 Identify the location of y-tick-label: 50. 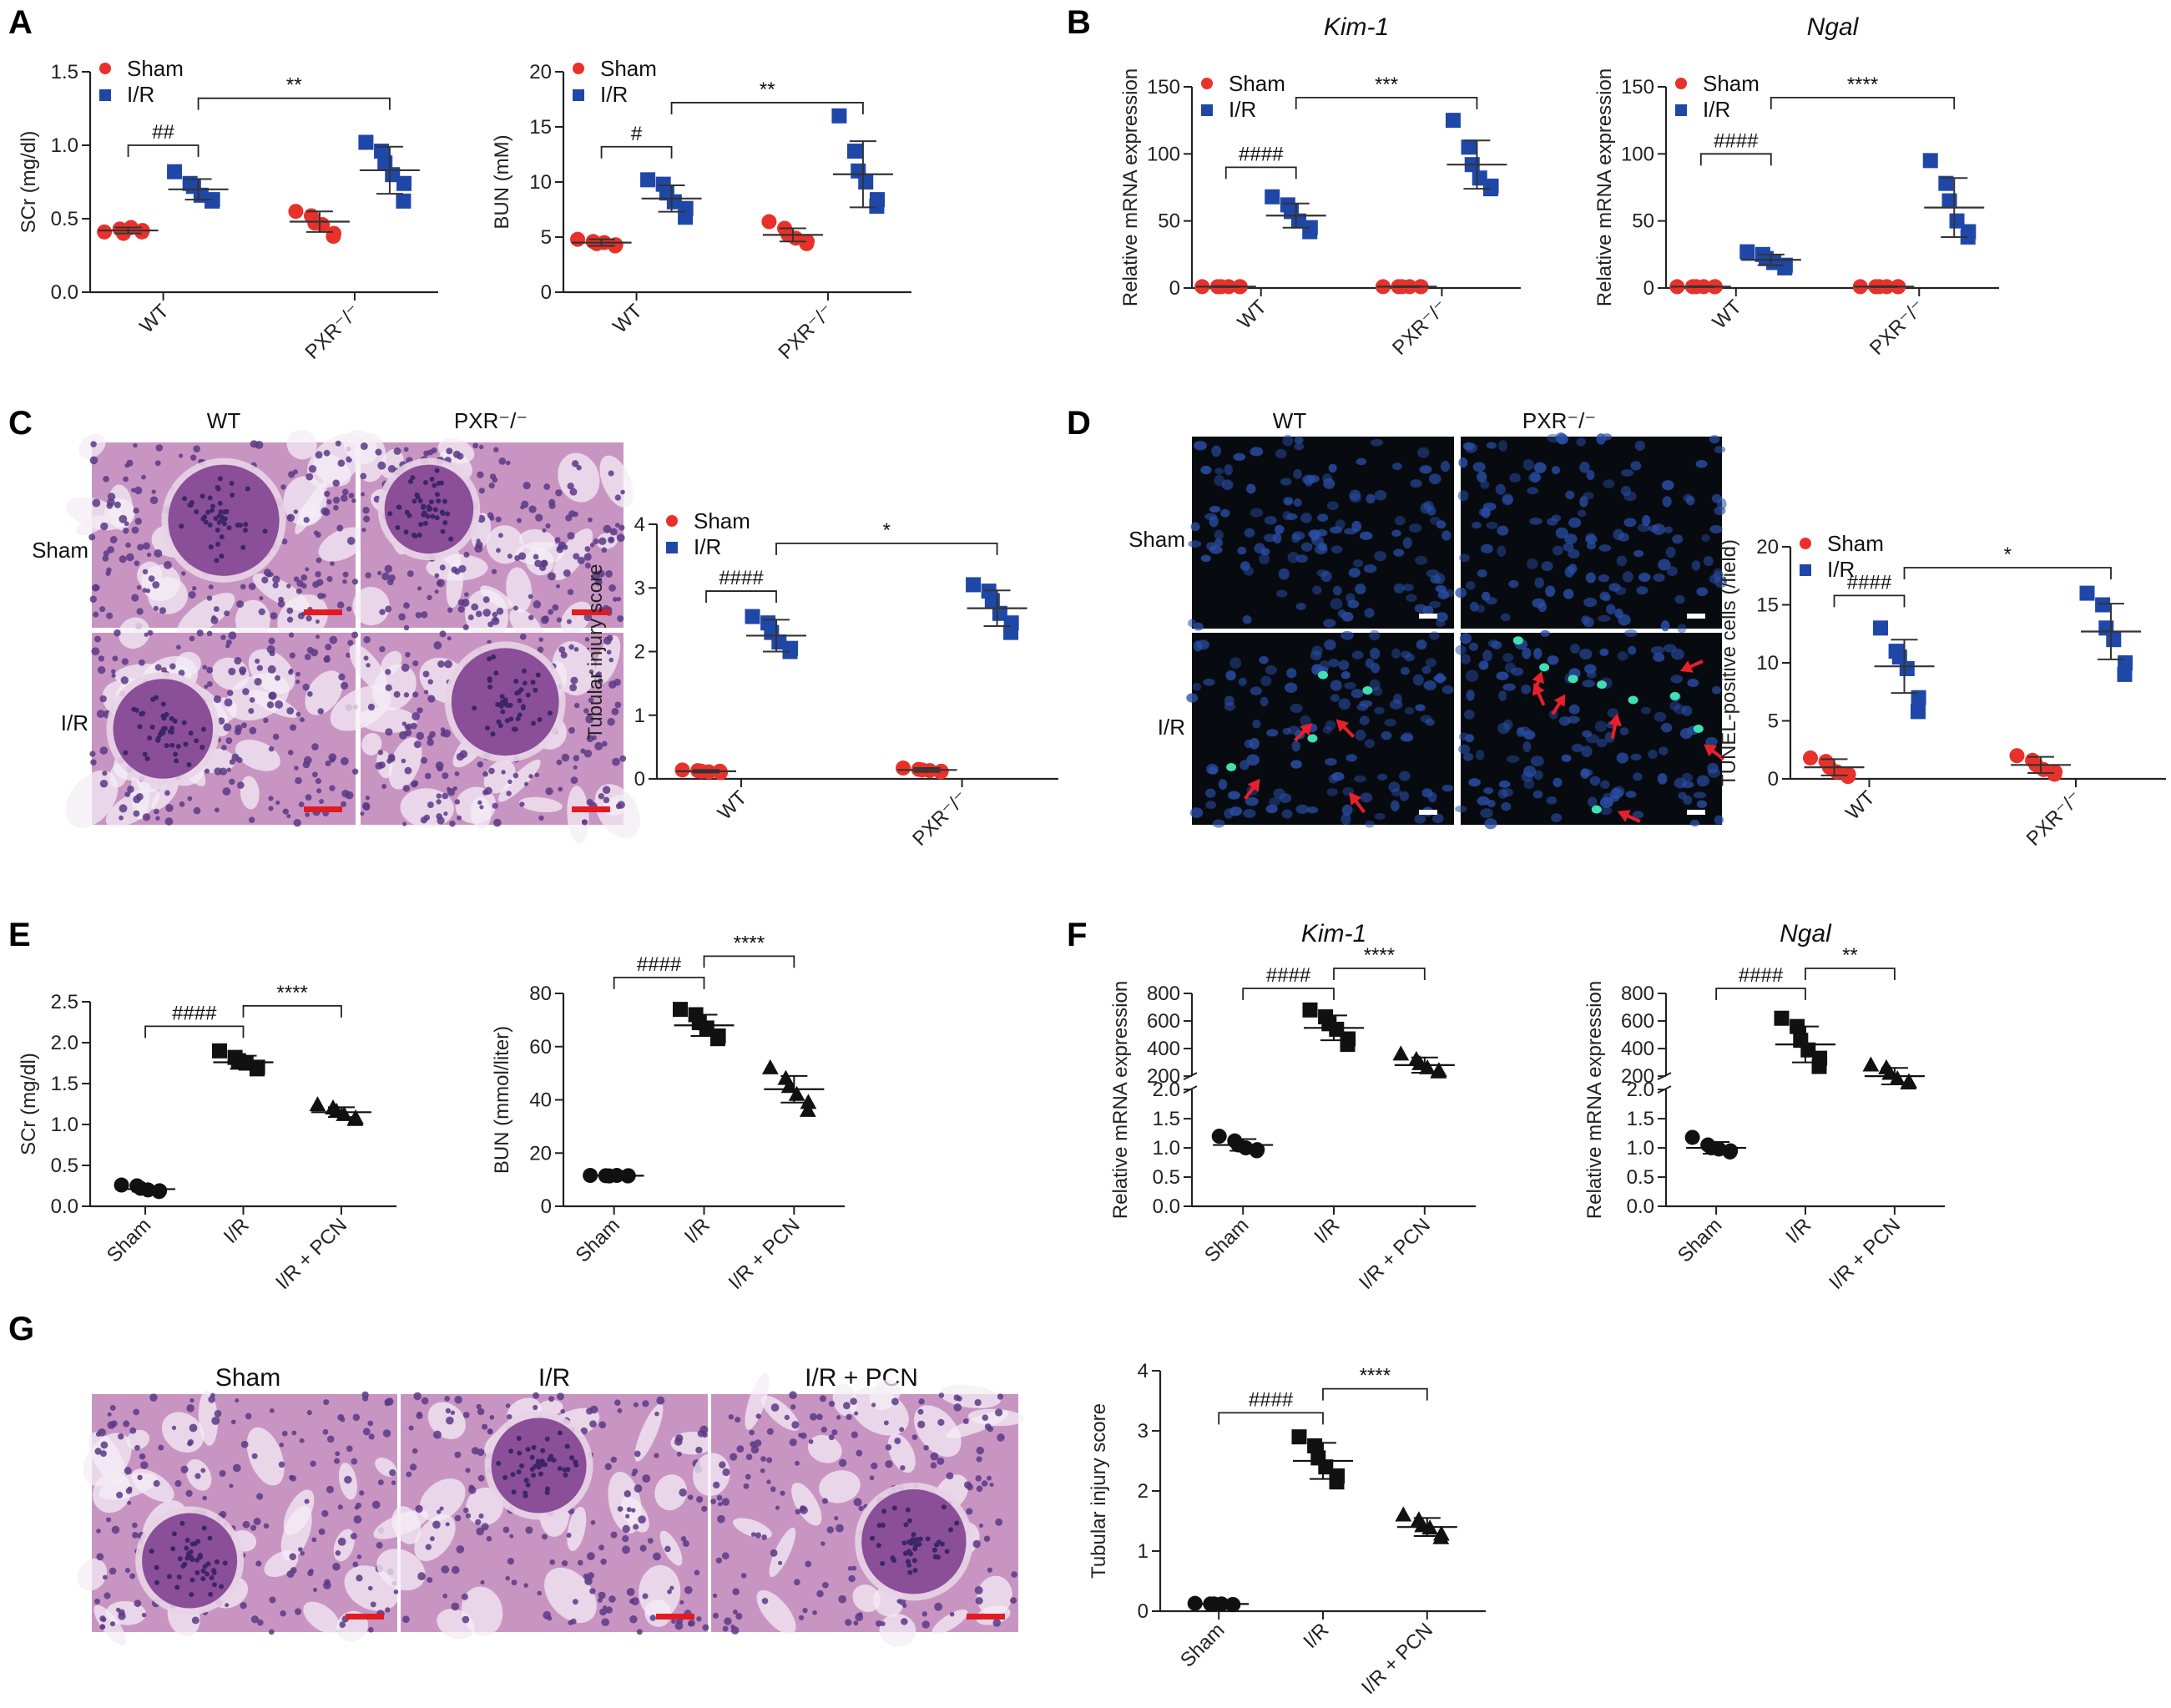
(1643, 222).